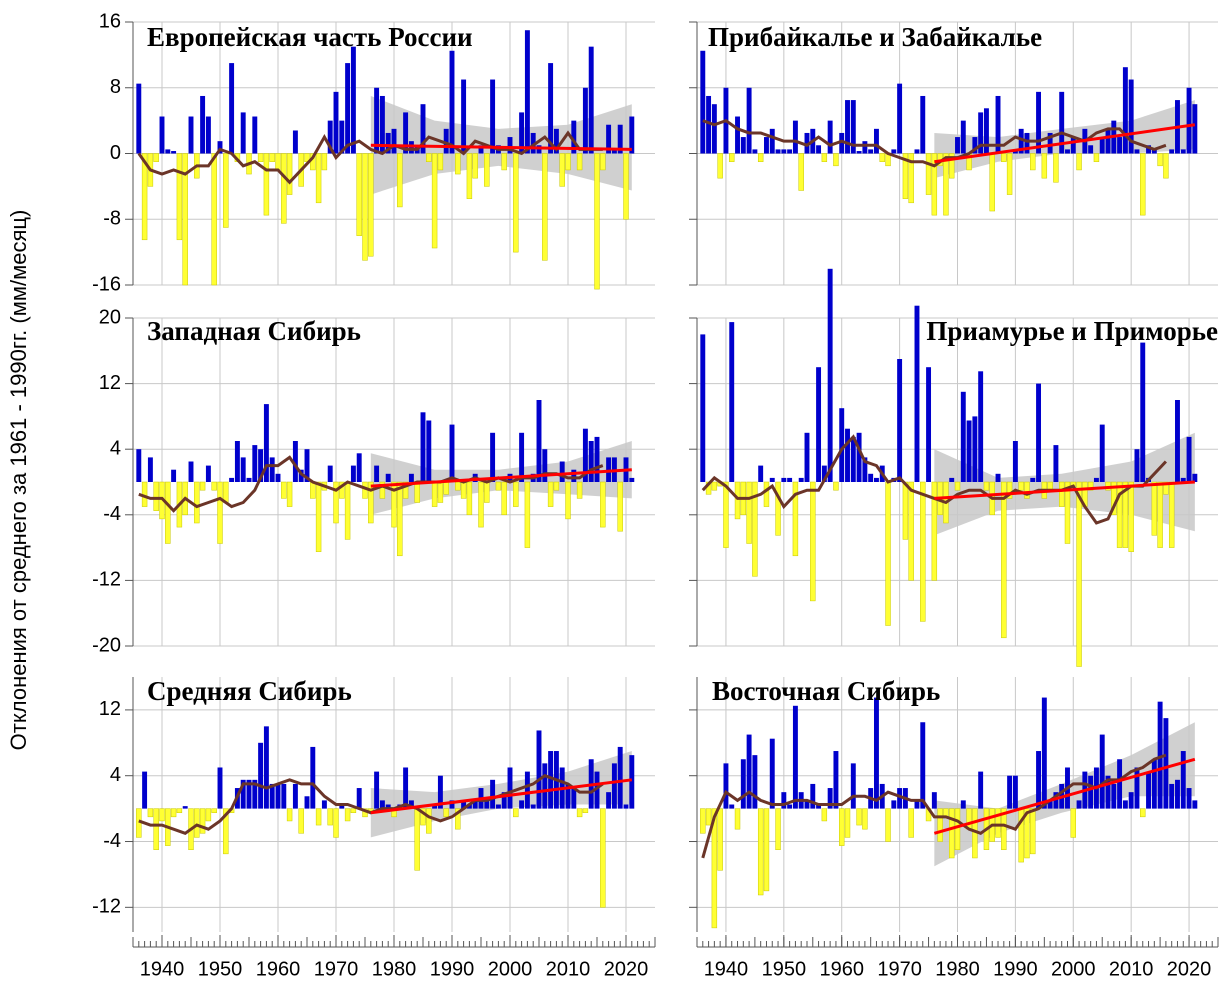  Describe the element at coordinates (110, 21) in the screenshot. I see `y-tick-label: 16` at that location.